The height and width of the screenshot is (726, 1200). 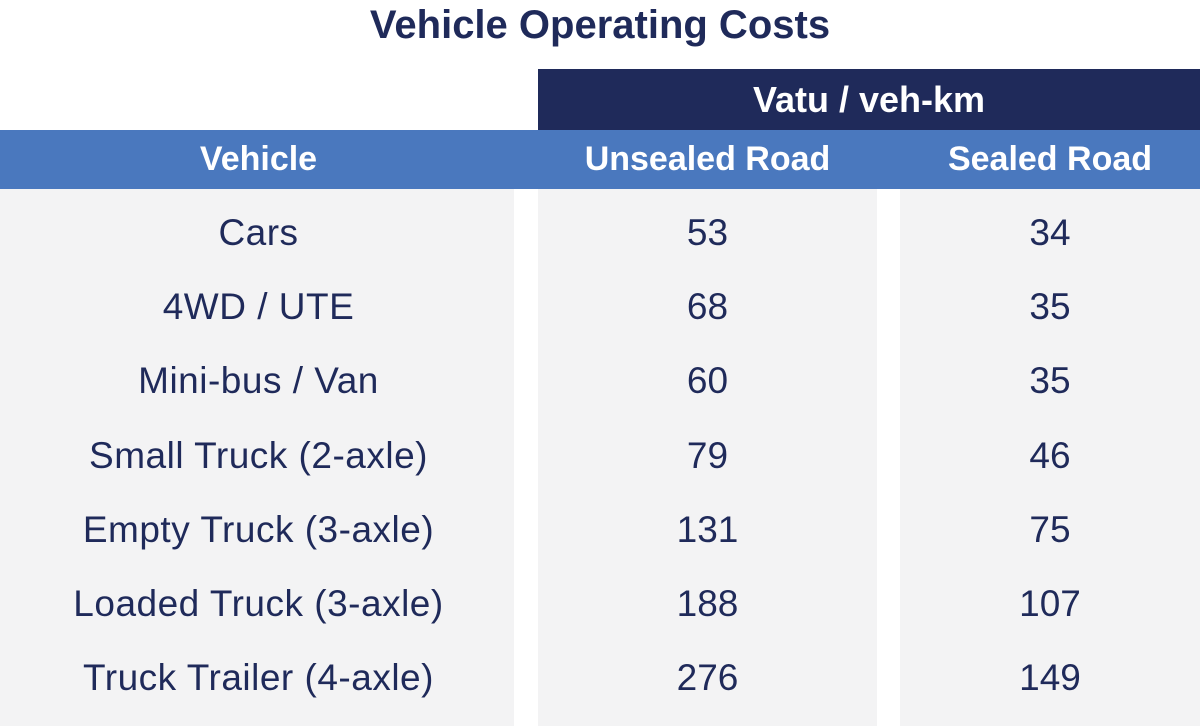 I want to click on table-row: Cars 53 34, so click(x=600, y=233).